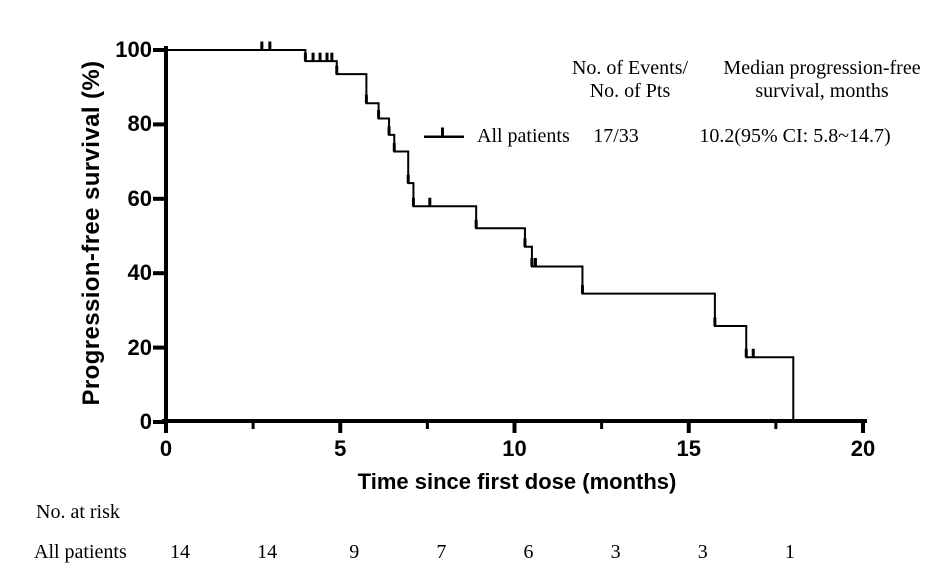 The height and width of the screenshot is (586, 931). What do you see at coordinates (91, 233) in the screenshot?
I see `y-axis-title: Progression-free survival (%)` at bounding box center [91, 233].